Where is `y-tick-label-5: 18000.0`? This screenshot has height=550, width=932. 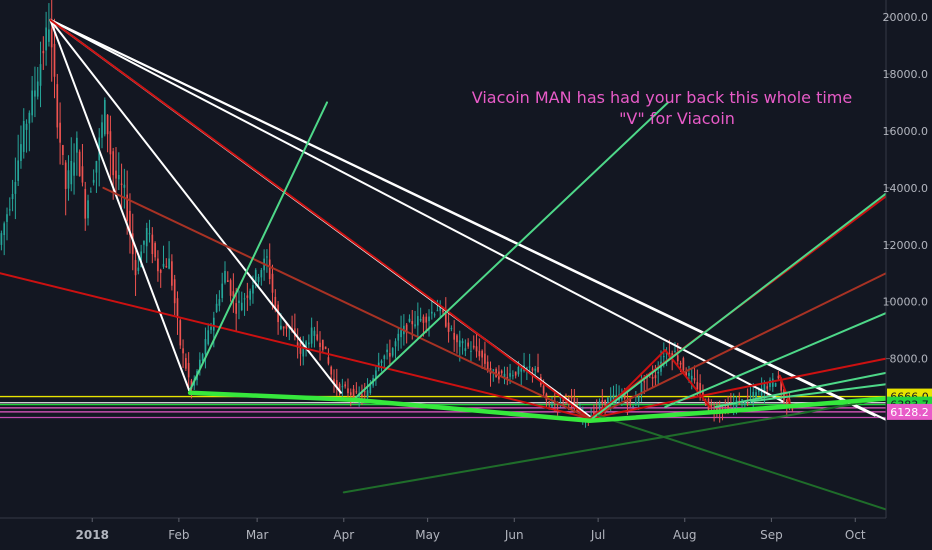
y-tick-label-5: 18000.0 is located at coordinates (906, 74).